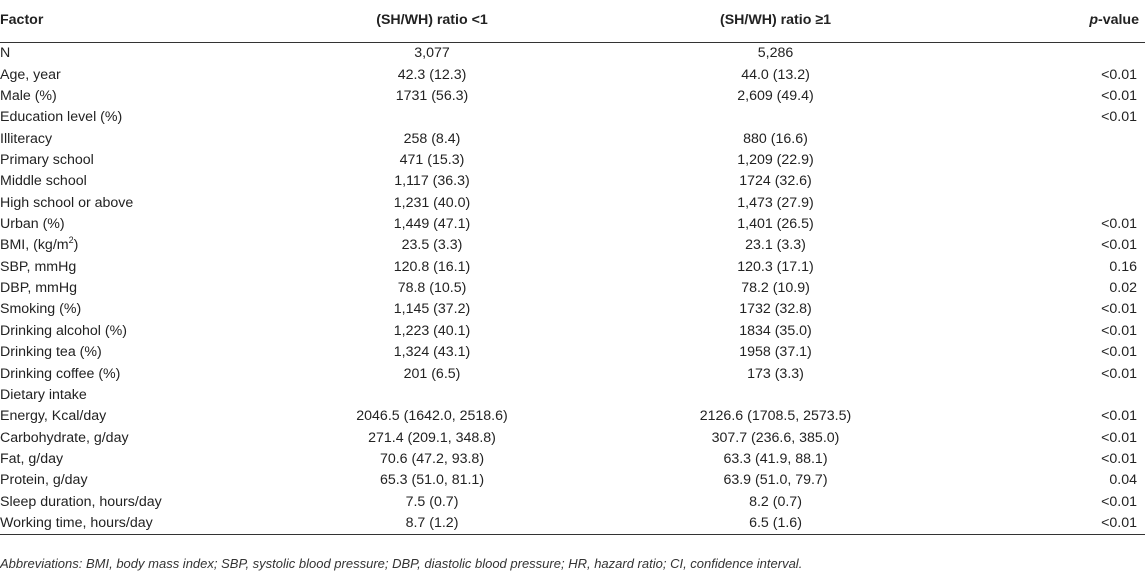 The width and height of the screenshot is (1145, 575). Describe the element at coordinates (131, 524) in the screenshot. I see `row-factor: Working time, hours/day` at that location.